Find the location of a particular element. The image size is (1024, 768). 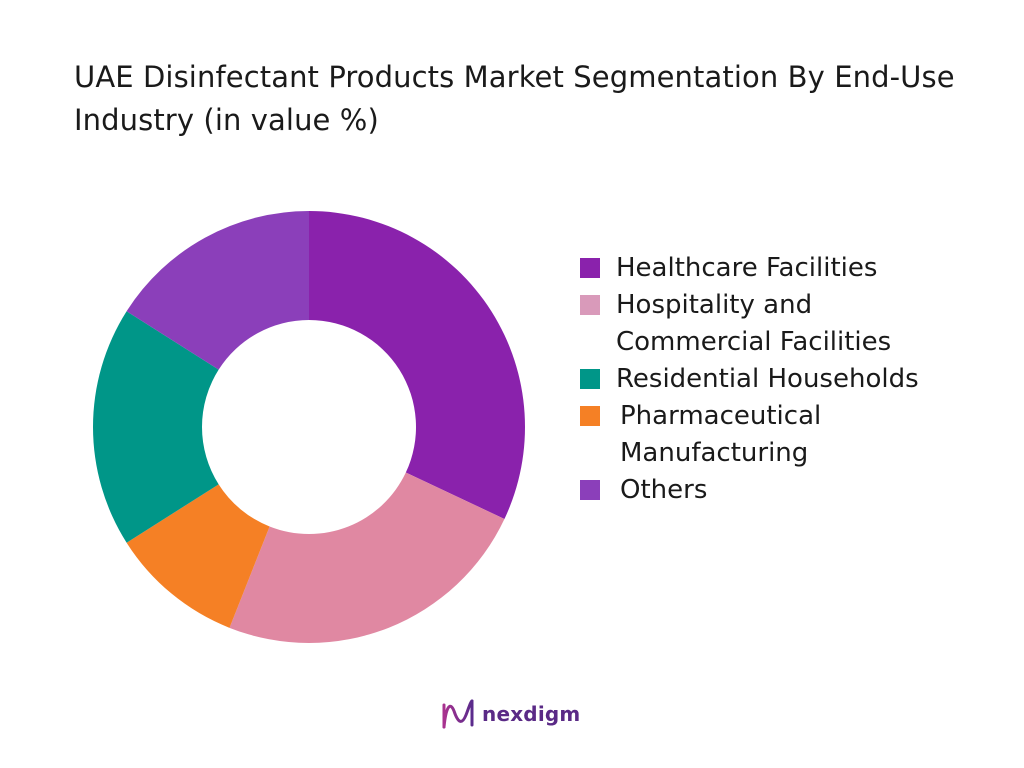

legend-item-hospitality: Hospitality and Commercial Facilities is located at coordinates (795, 324).